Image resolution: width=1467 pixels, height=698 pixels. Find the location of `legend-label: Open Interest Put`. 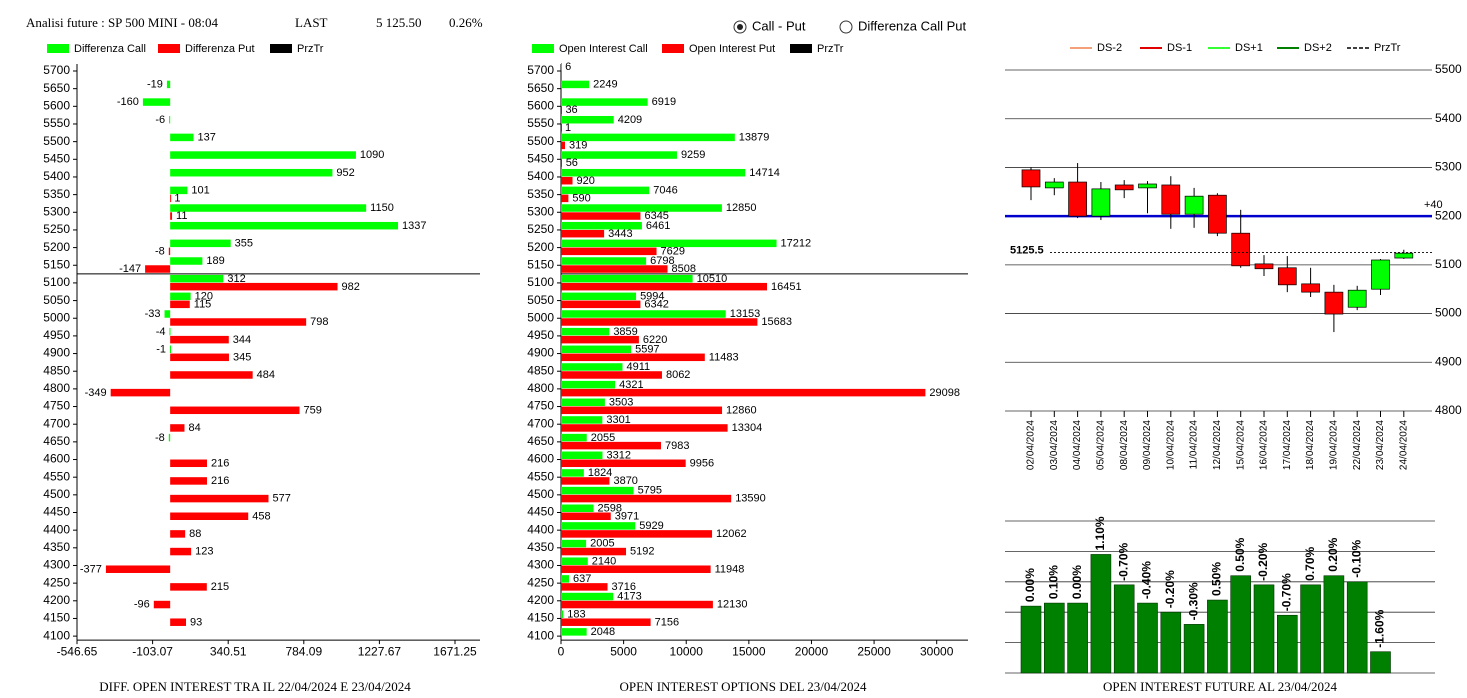

legend-label: Open Interest Put is located at coordinates (732, 49).